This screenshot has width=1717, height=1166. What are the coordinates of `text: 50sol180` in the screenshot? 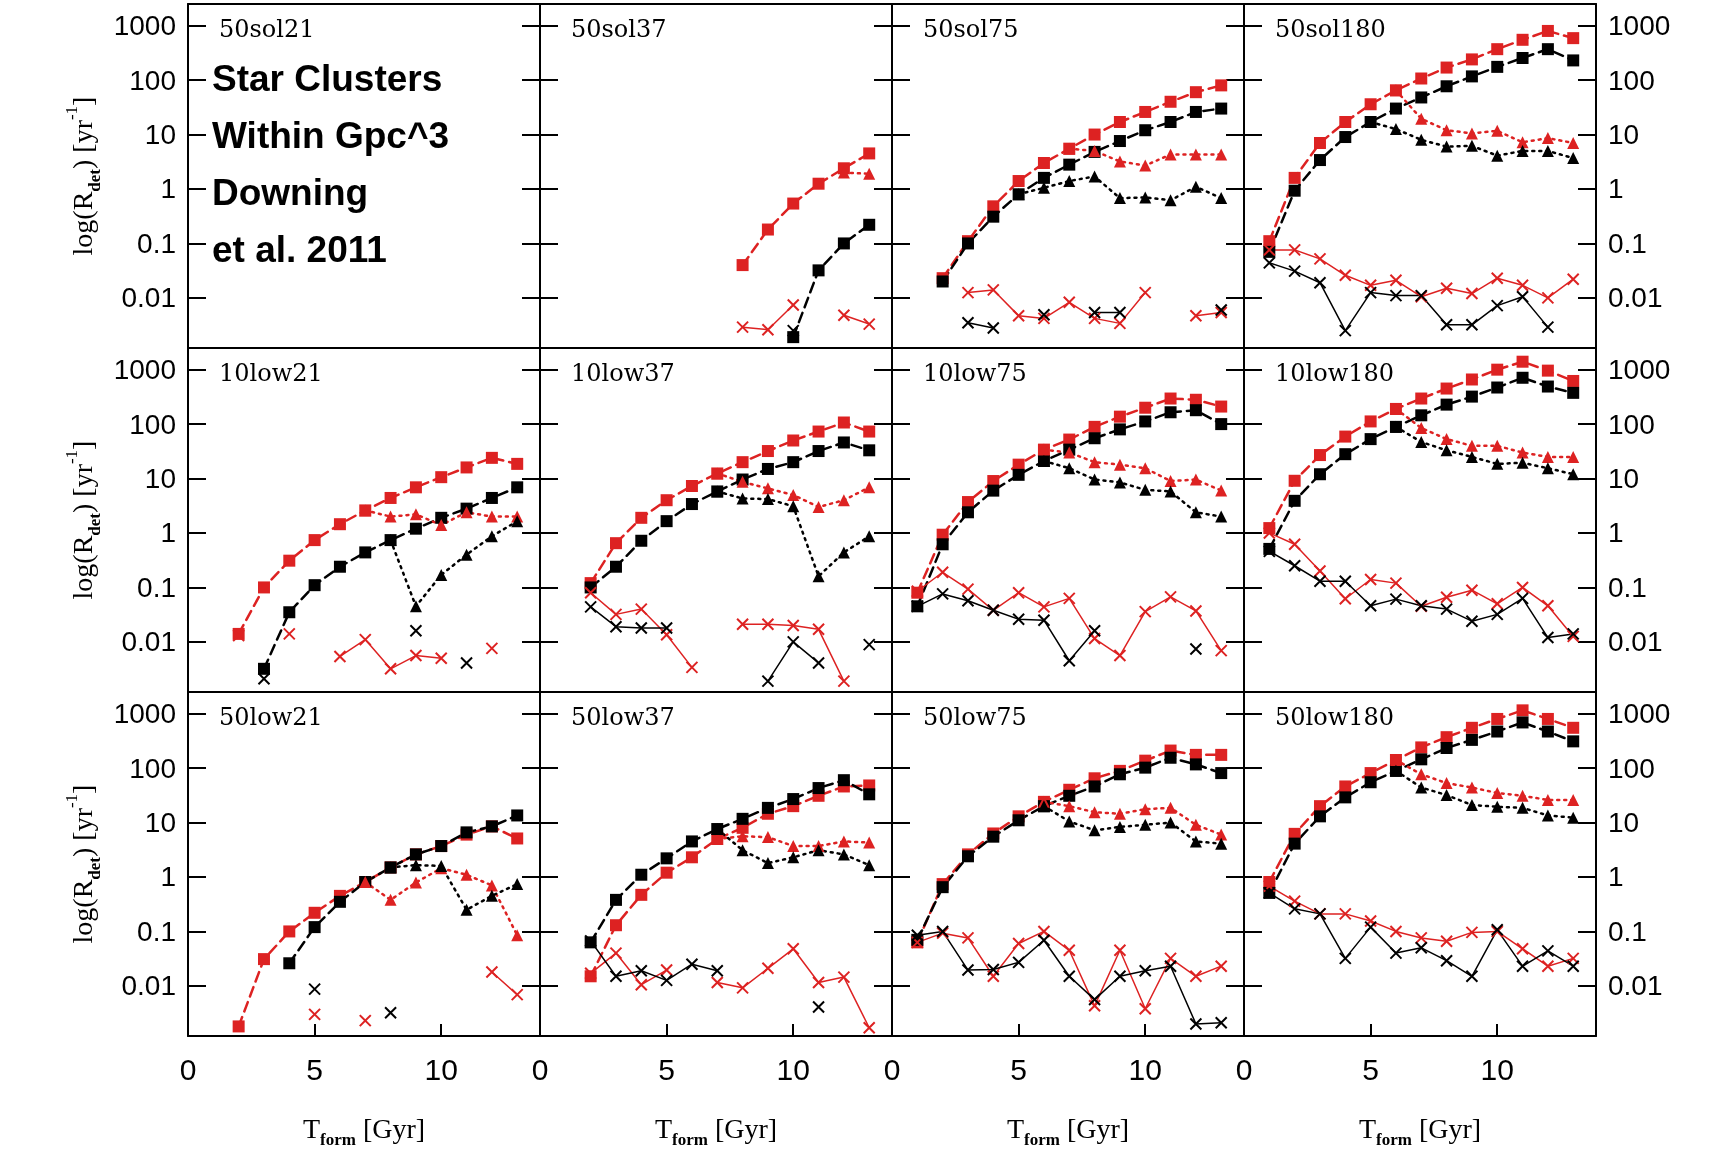 It's located at (1330, 29).